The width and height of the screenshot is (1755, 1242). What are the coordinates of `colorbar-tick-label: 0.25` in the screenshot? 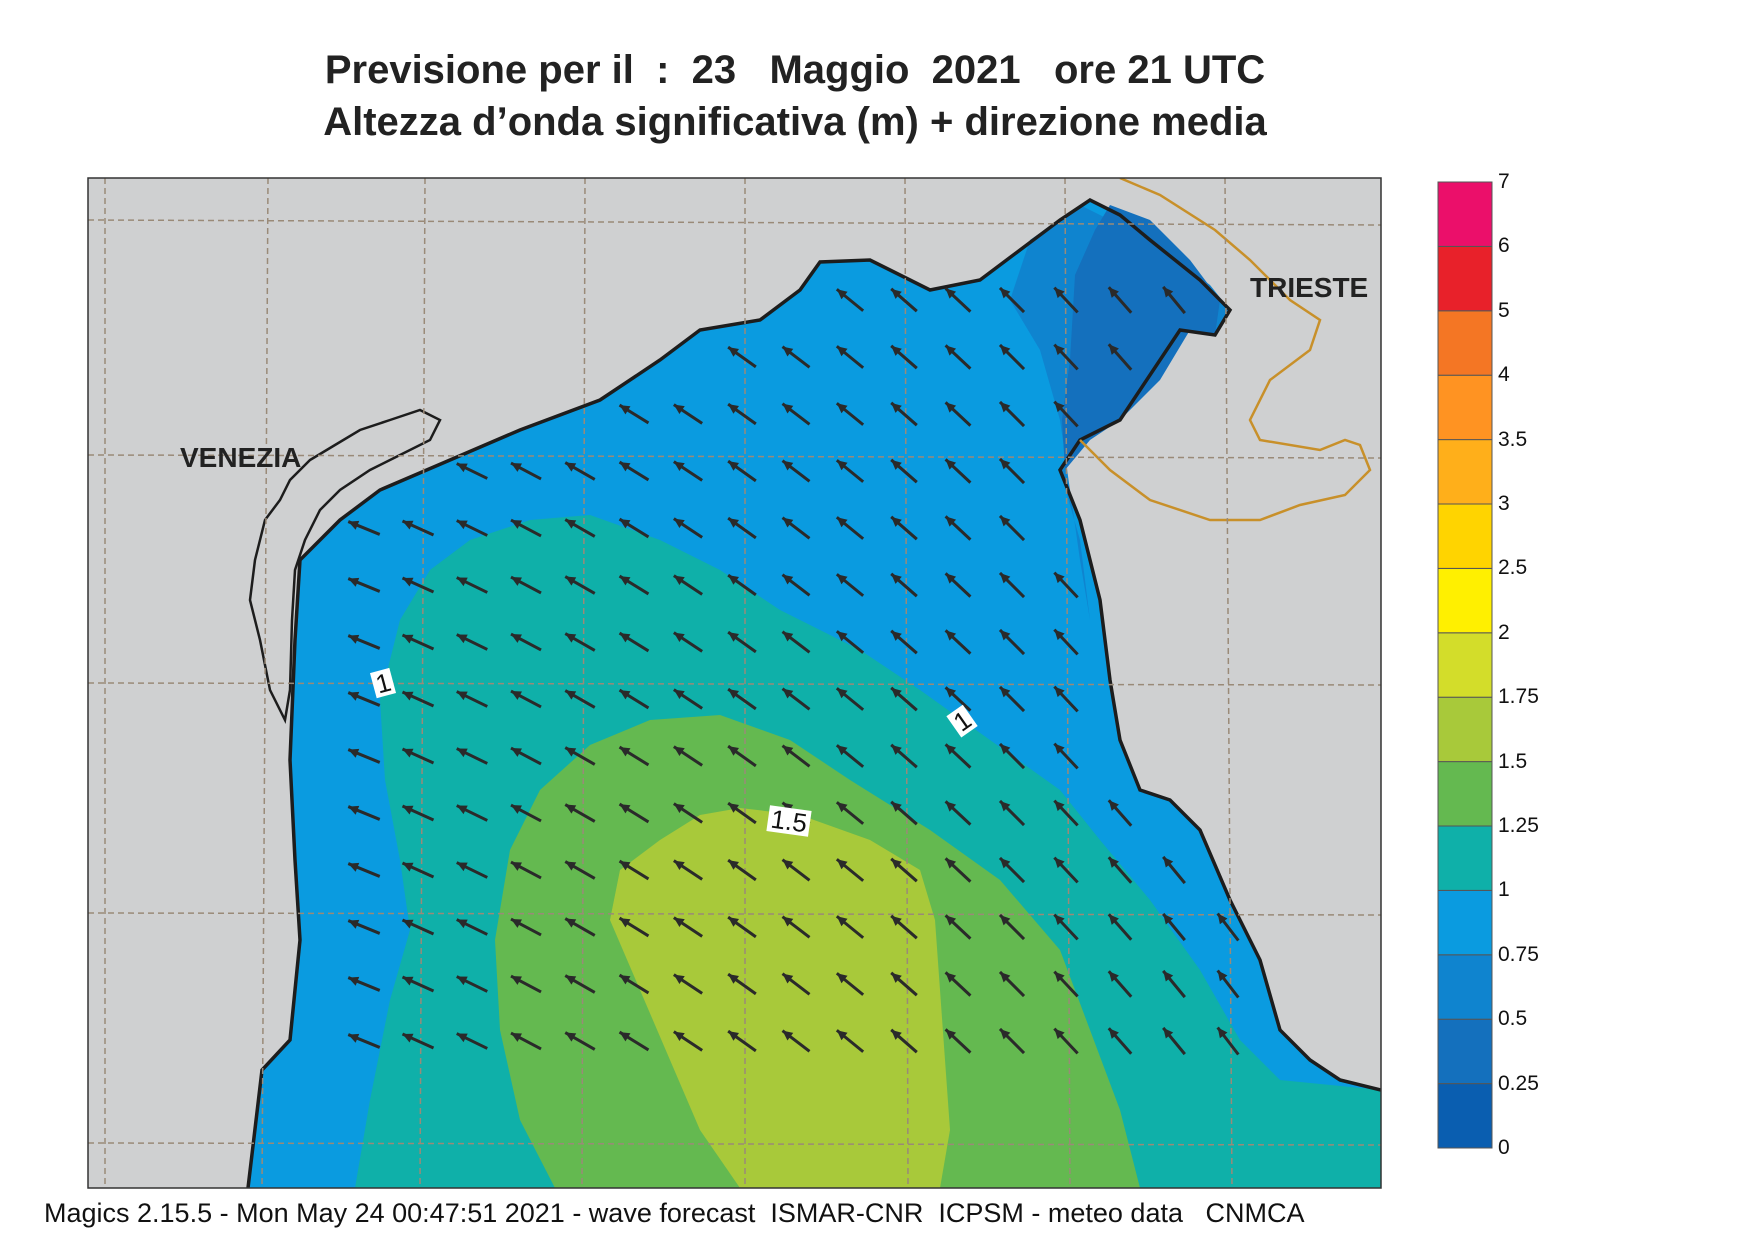 It's located at (1518, 1083).